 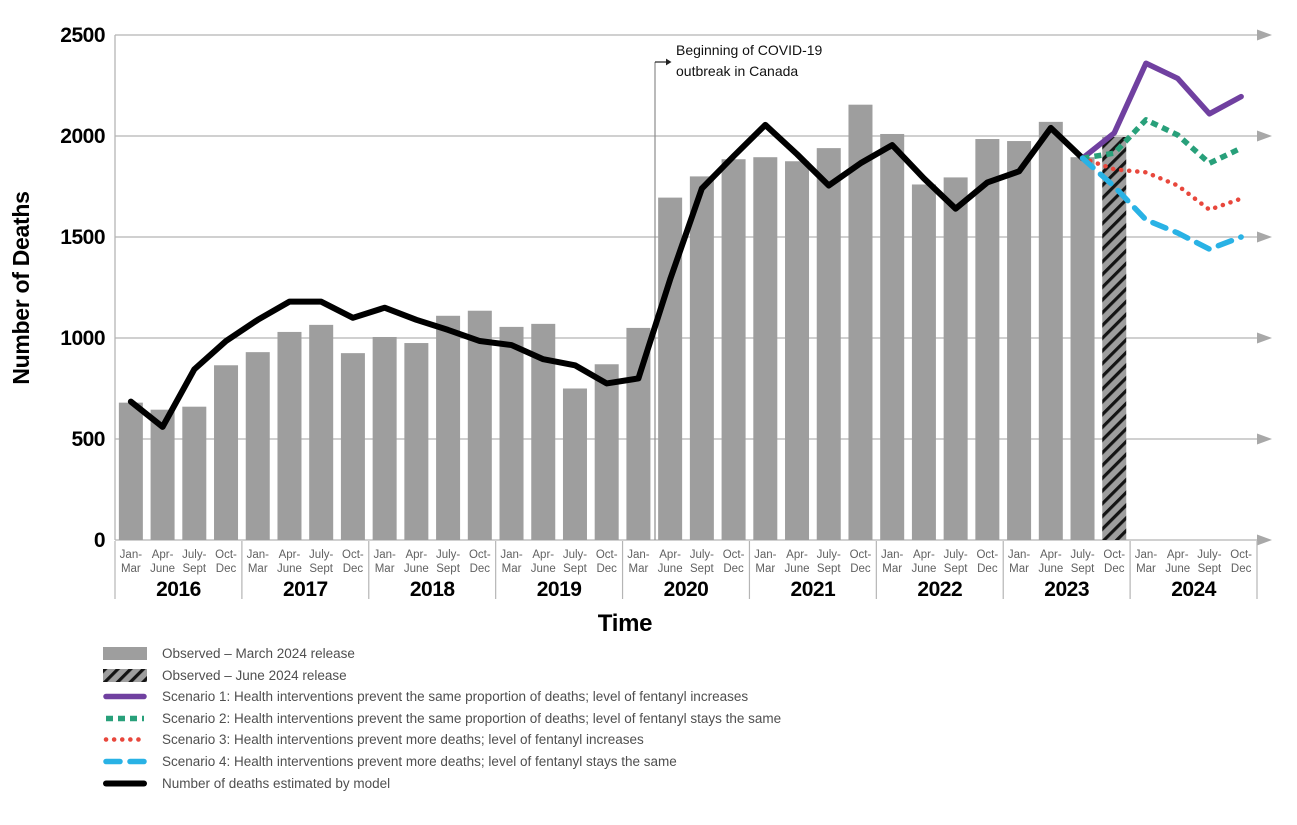 What do you see at coordinates (559, 589) in the screenshot?
I see `year-label: 2019` at bounding box center [559, 589].